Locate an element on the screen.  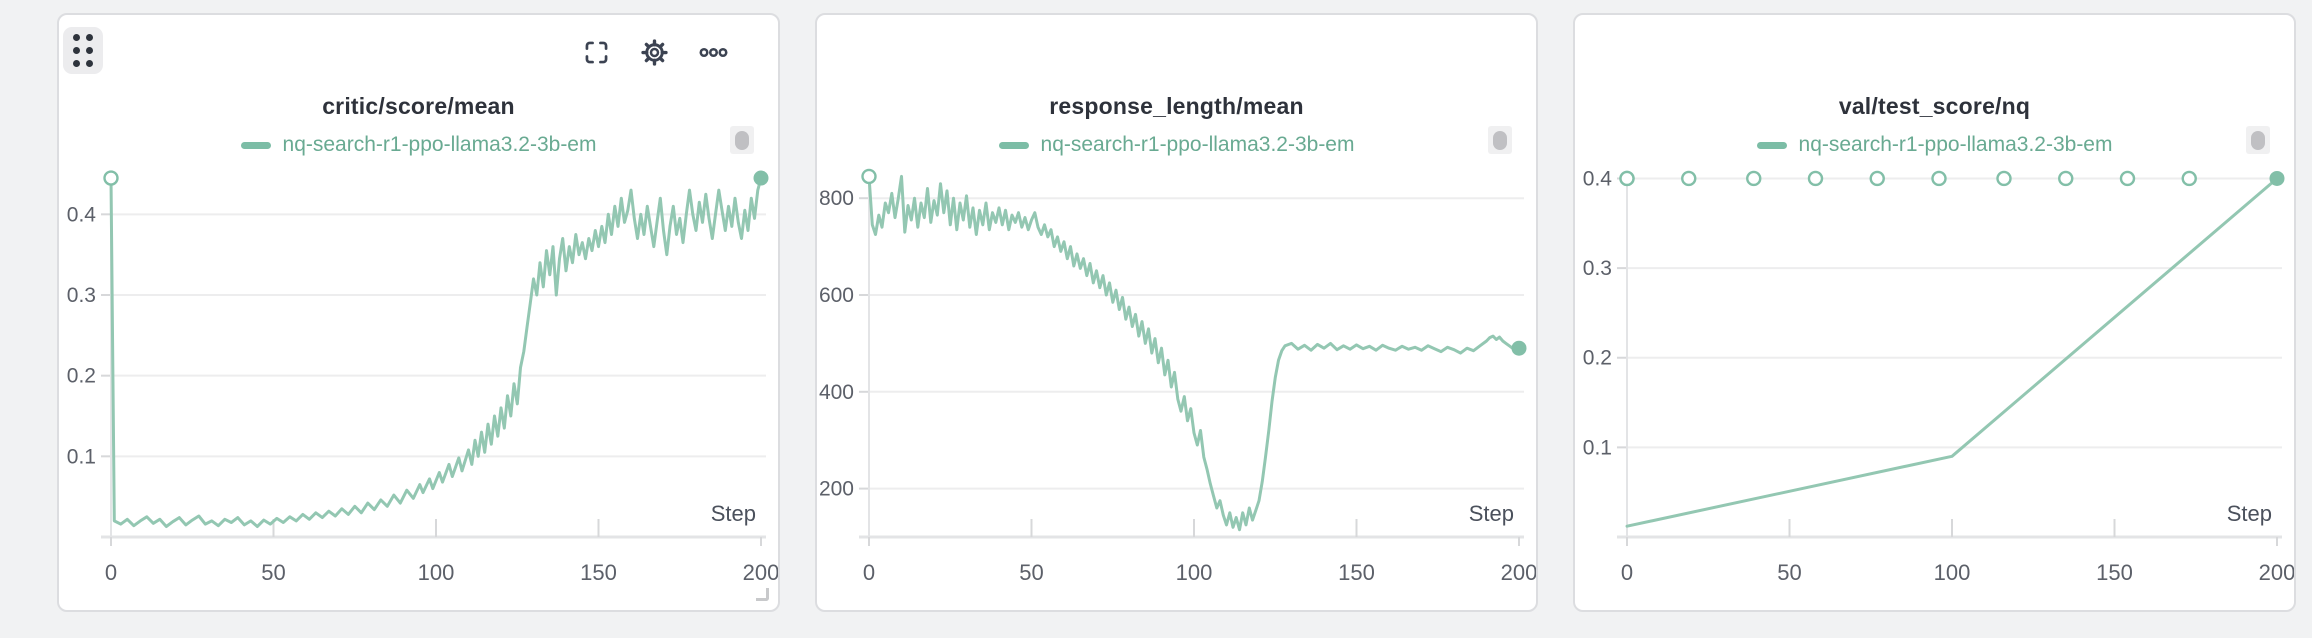
svg-text: 400 is located at coordinates (836, 392).